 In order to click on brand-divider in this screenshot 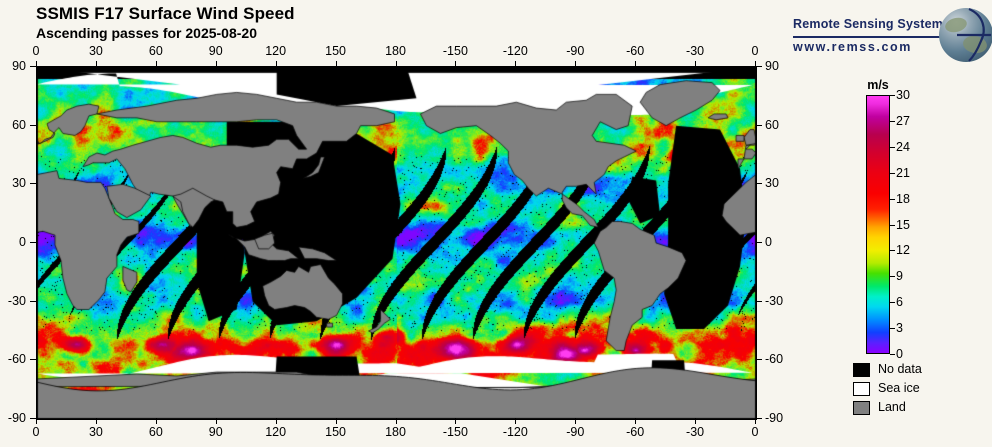, I will do `click(869, 37)`.